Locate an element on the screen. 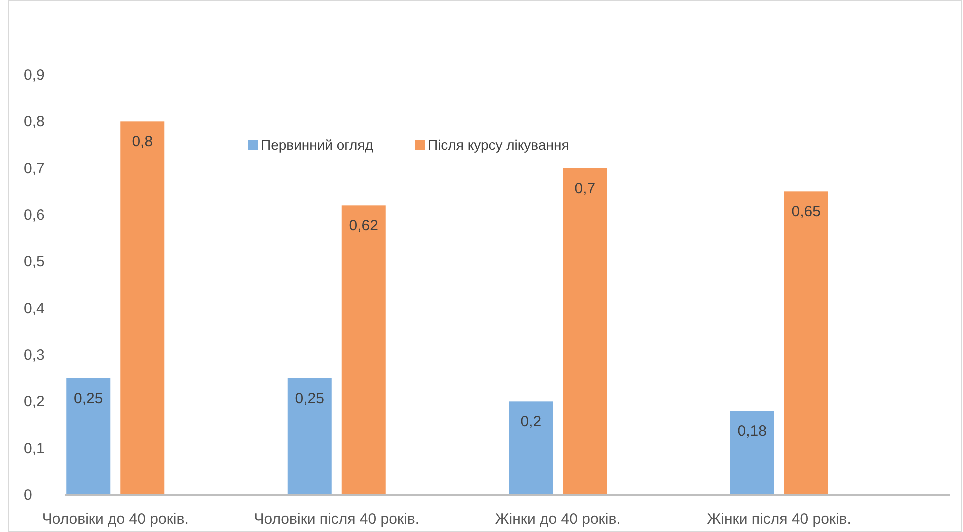 The image size is (963, 532). y-tick-label: 0,8 is located at coordinates (34, 122).